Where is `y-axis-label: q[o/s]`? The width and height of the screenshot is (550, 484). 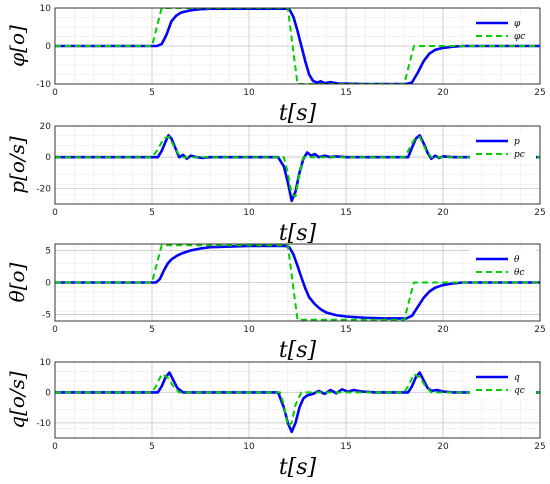 y-axis-label: q[o/s] is located at coordinates (17, 400).